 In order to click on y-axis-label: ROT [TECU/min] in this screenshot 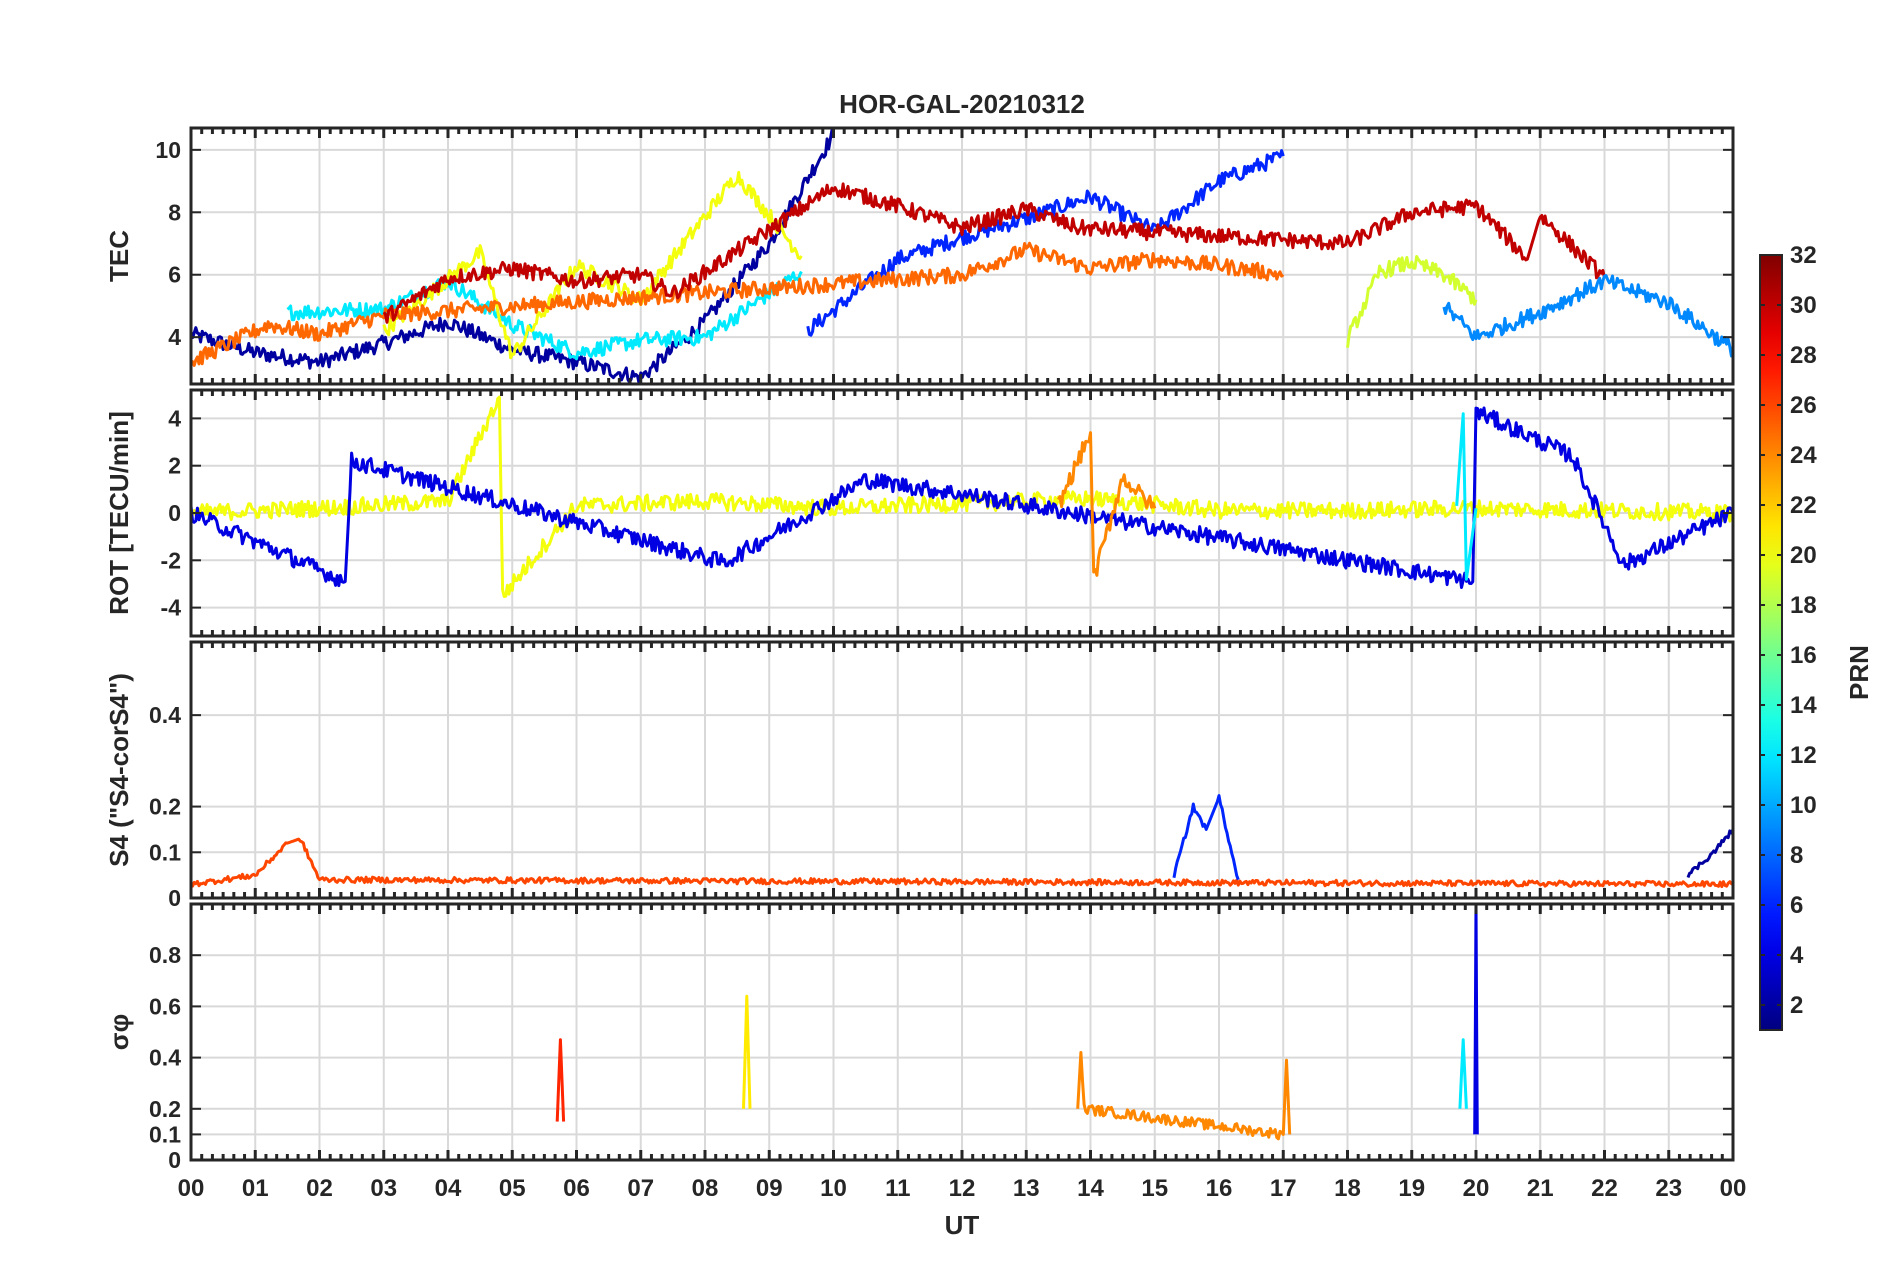, I will do `click(119, 513)`.